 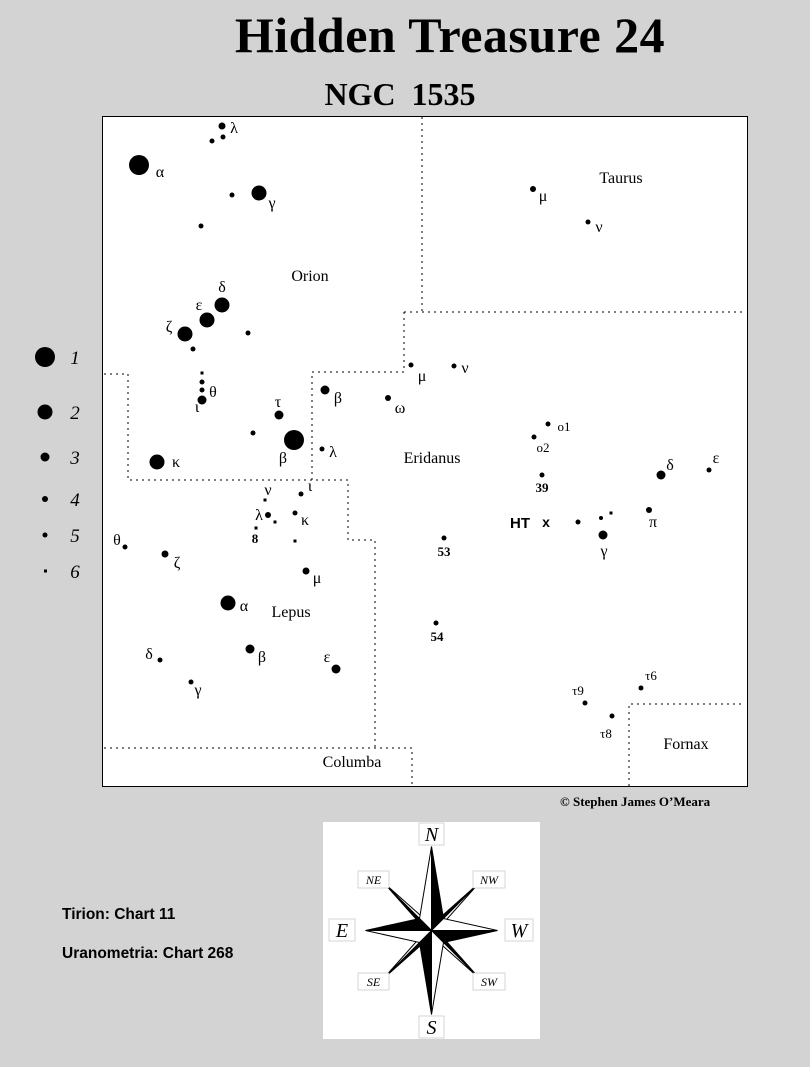 What do you see at coordinates (74, 458) in the screenshot?
I see `legend-magnitude-label: 3` at bounding box center [74, 458].